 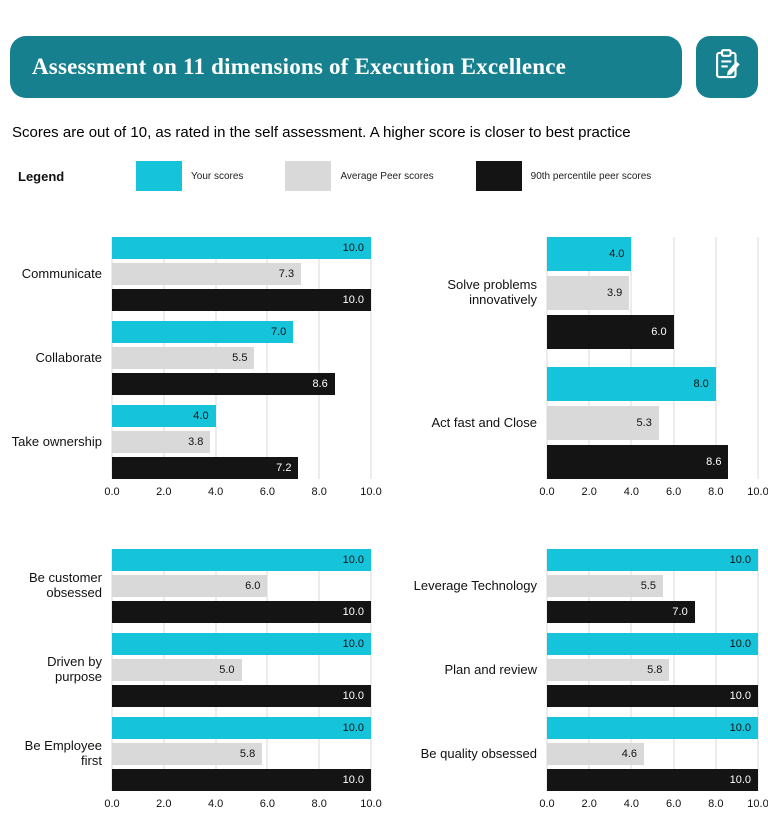 I want to click on bar-value-label: 5.5, so click(x=648, y=586).